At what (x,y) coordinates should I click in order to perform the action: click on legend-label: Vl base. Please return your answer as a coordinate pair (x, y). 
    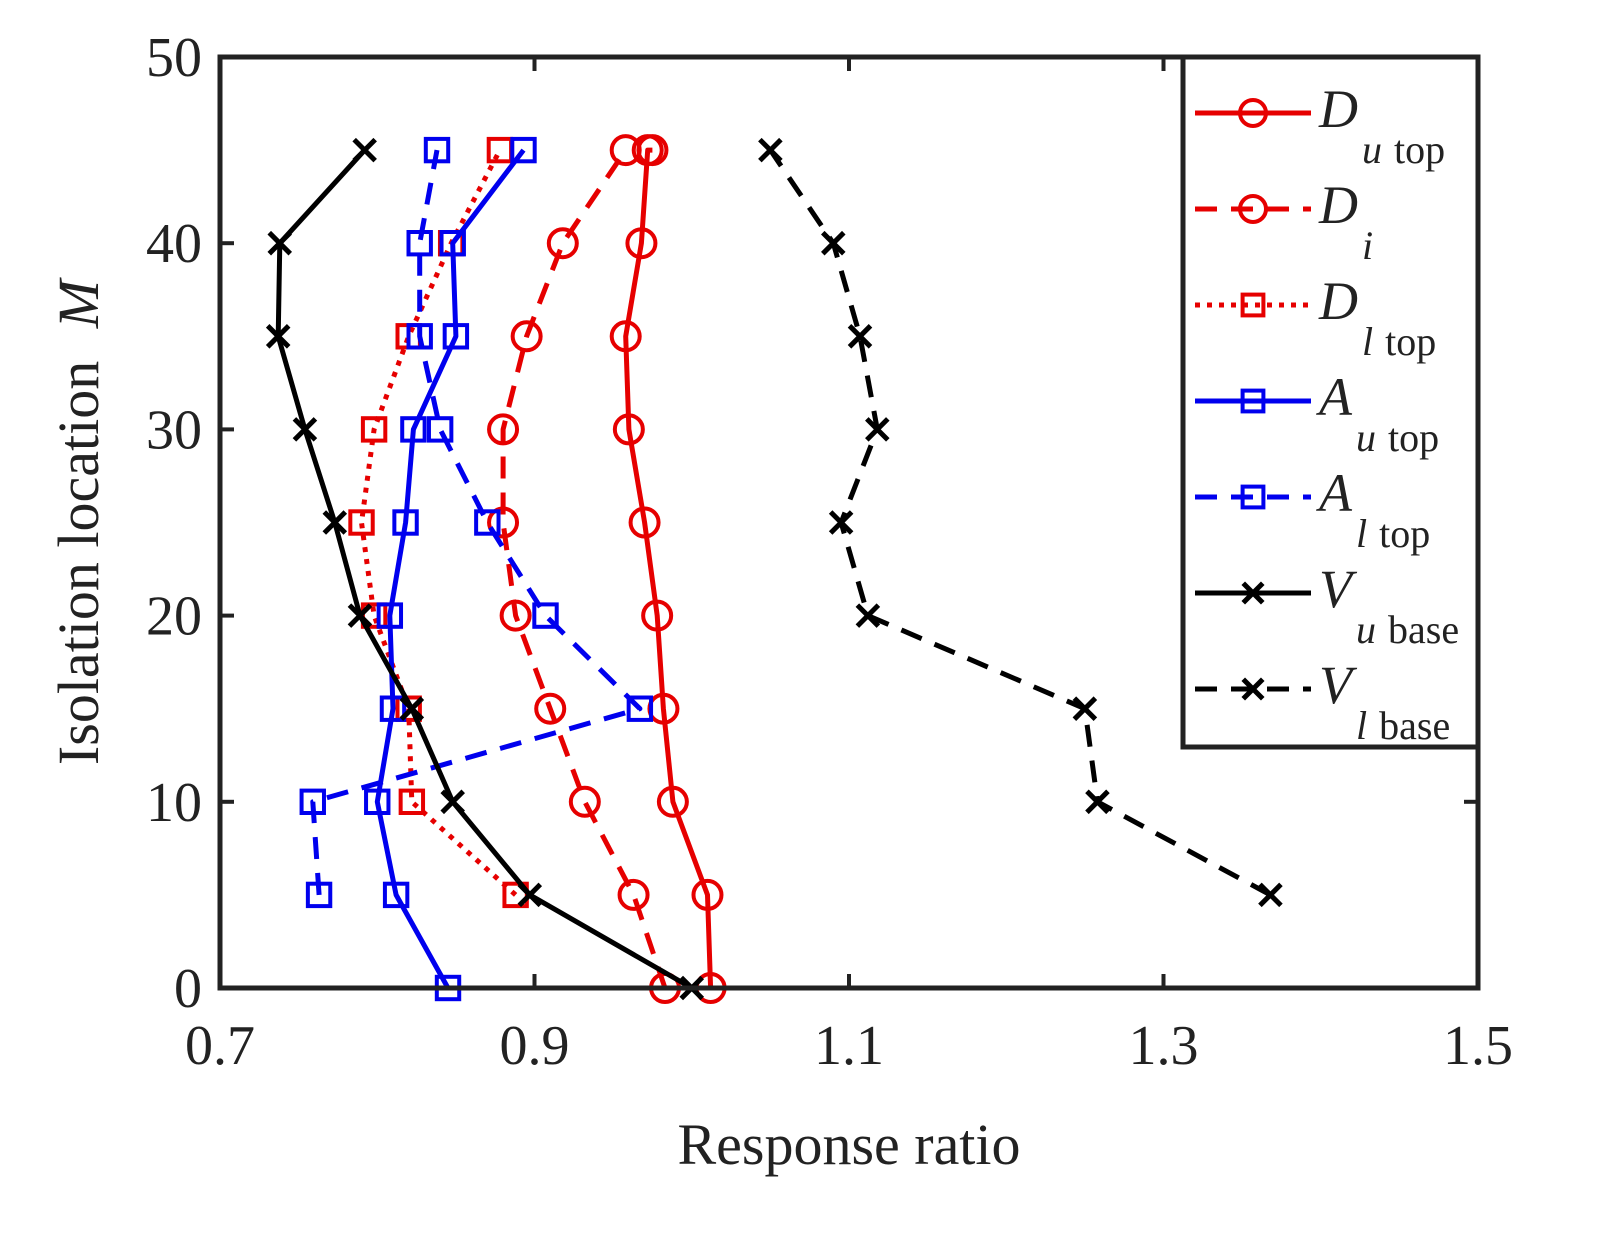
    Looking at the image, I should click on (1384, 701).